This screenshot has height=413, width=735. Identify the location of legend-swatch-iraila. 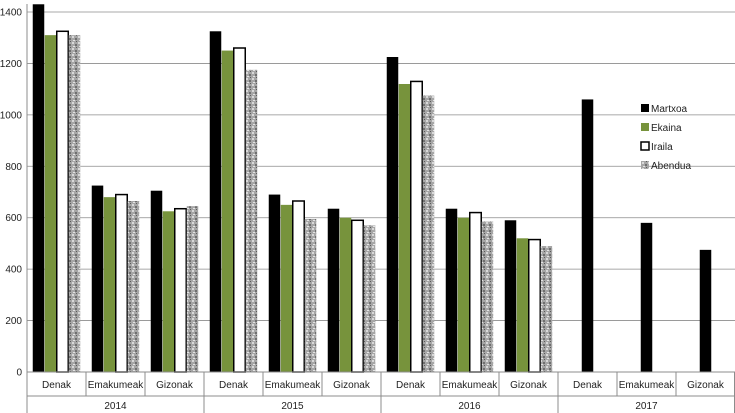
(645, 146).